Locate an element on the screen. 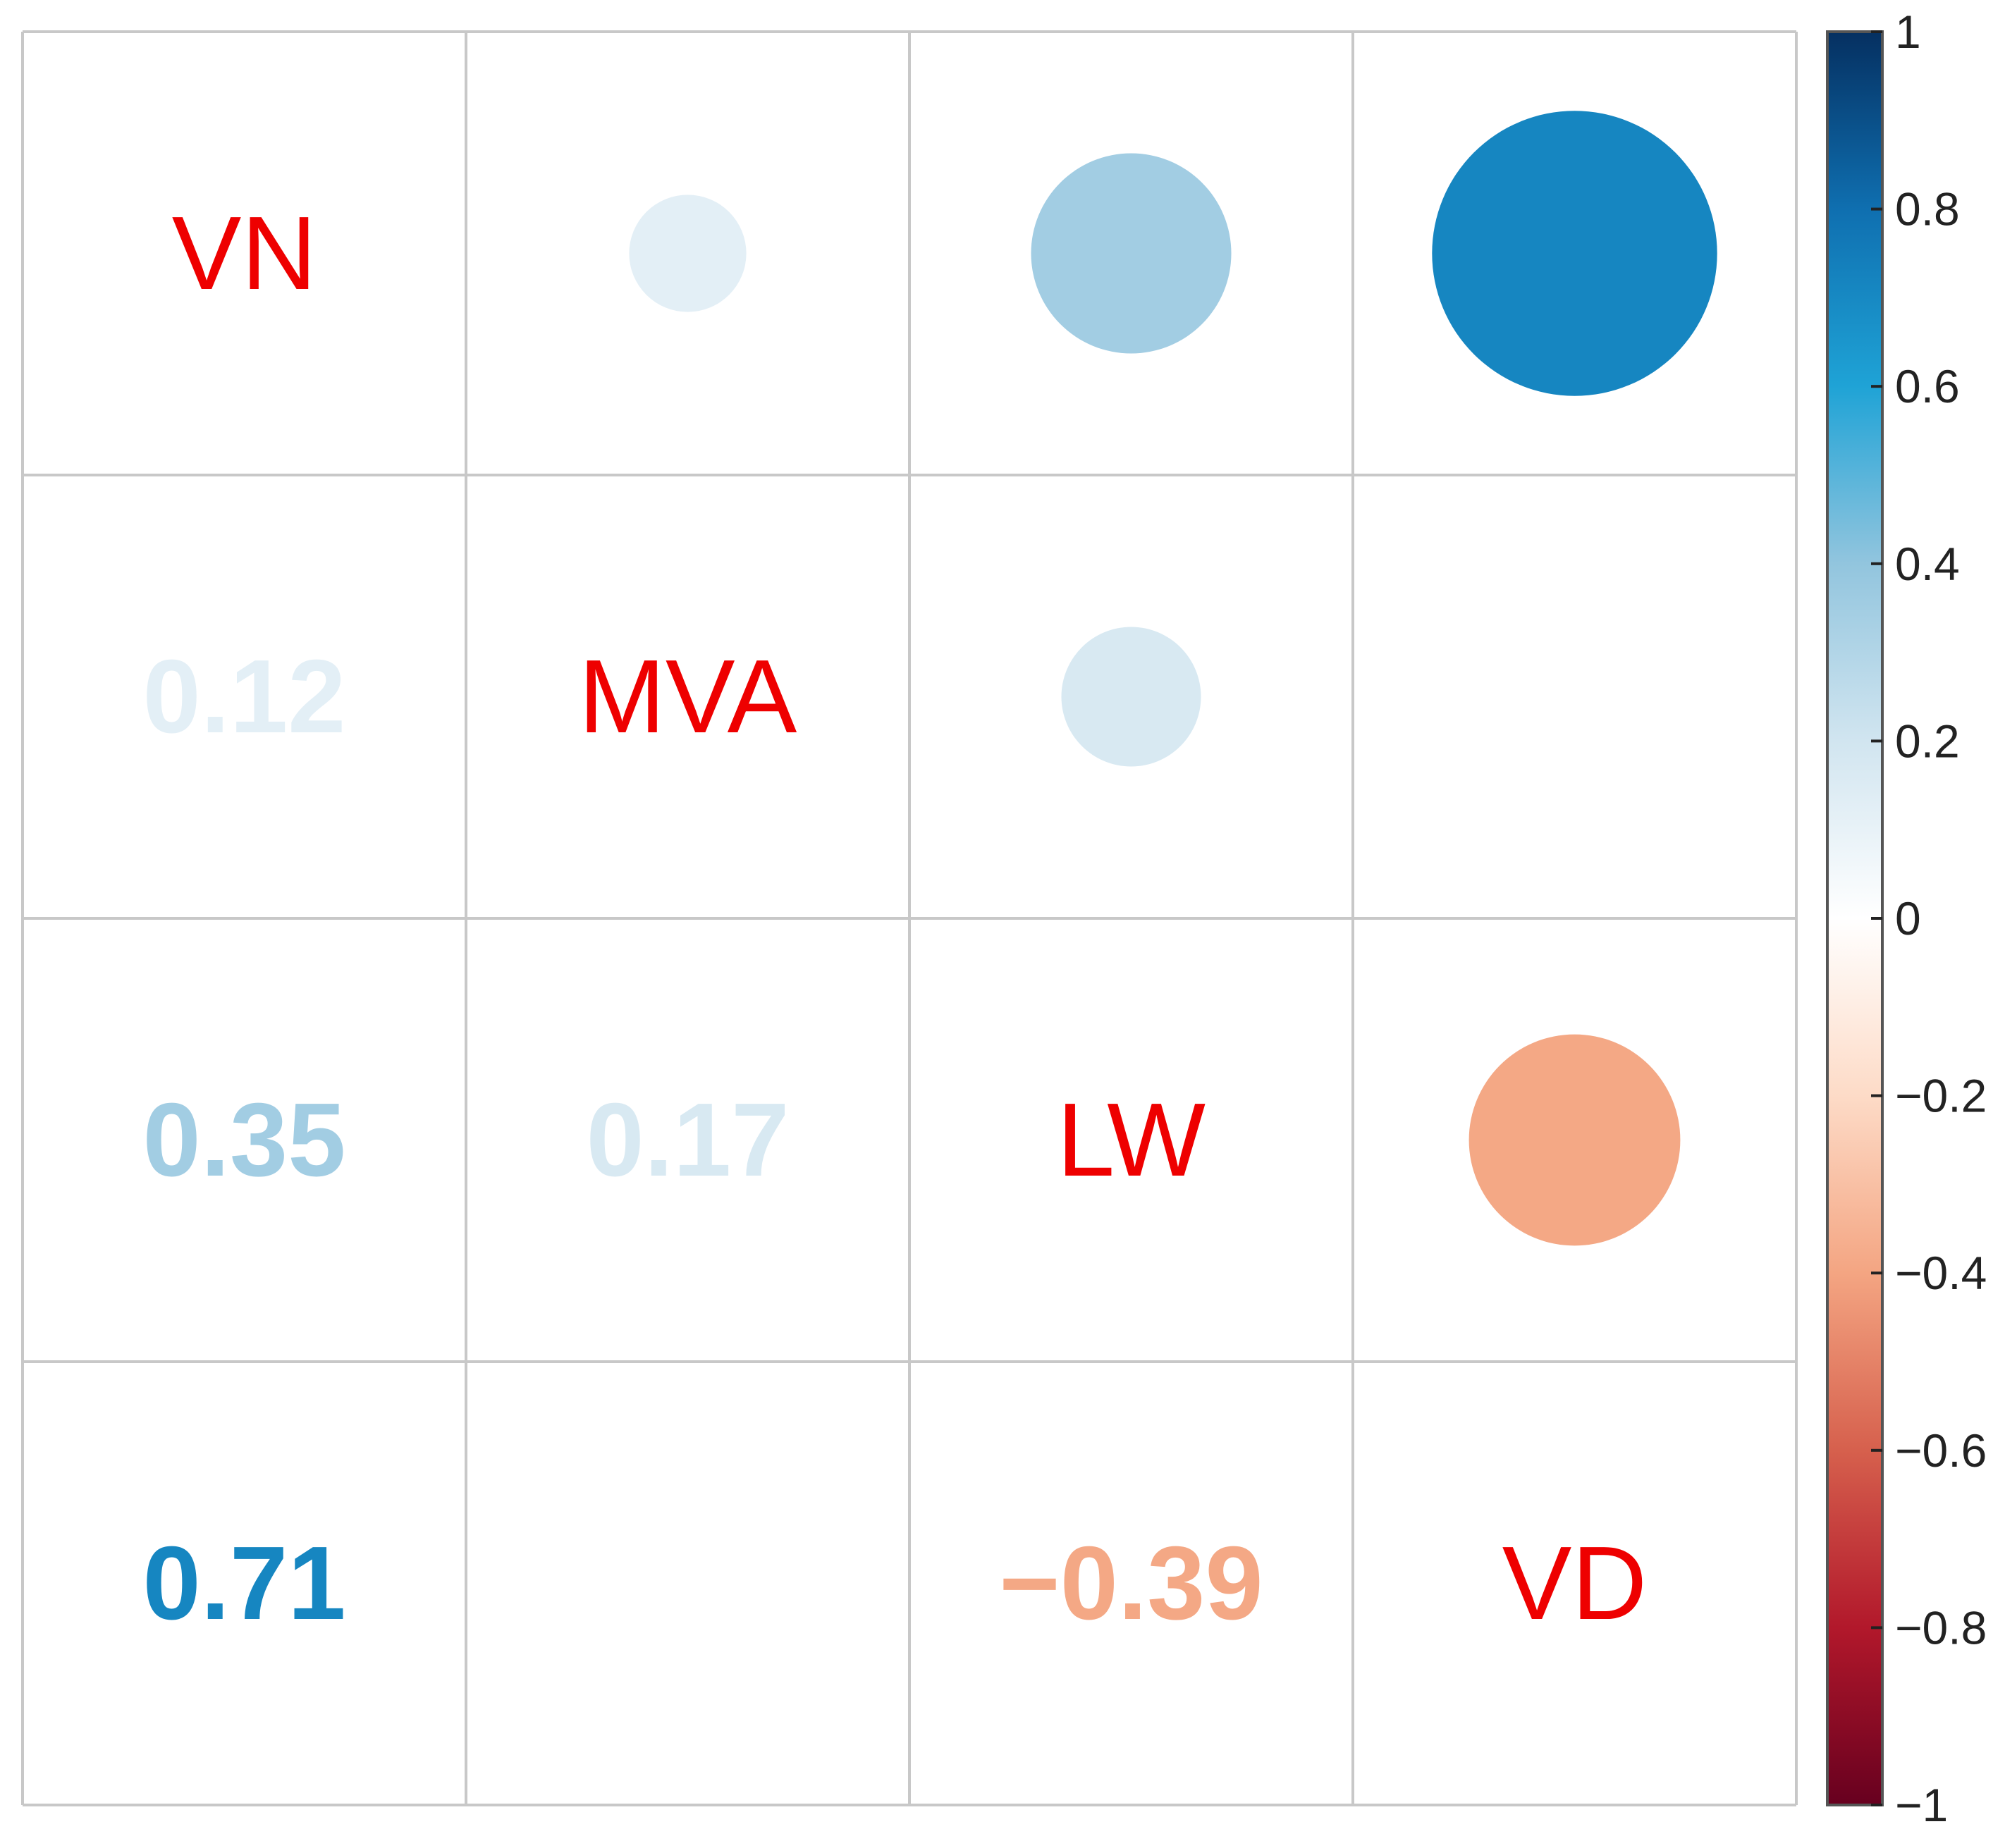  colorbar-tick-label: 0 is located at coordinates (1908, 918).